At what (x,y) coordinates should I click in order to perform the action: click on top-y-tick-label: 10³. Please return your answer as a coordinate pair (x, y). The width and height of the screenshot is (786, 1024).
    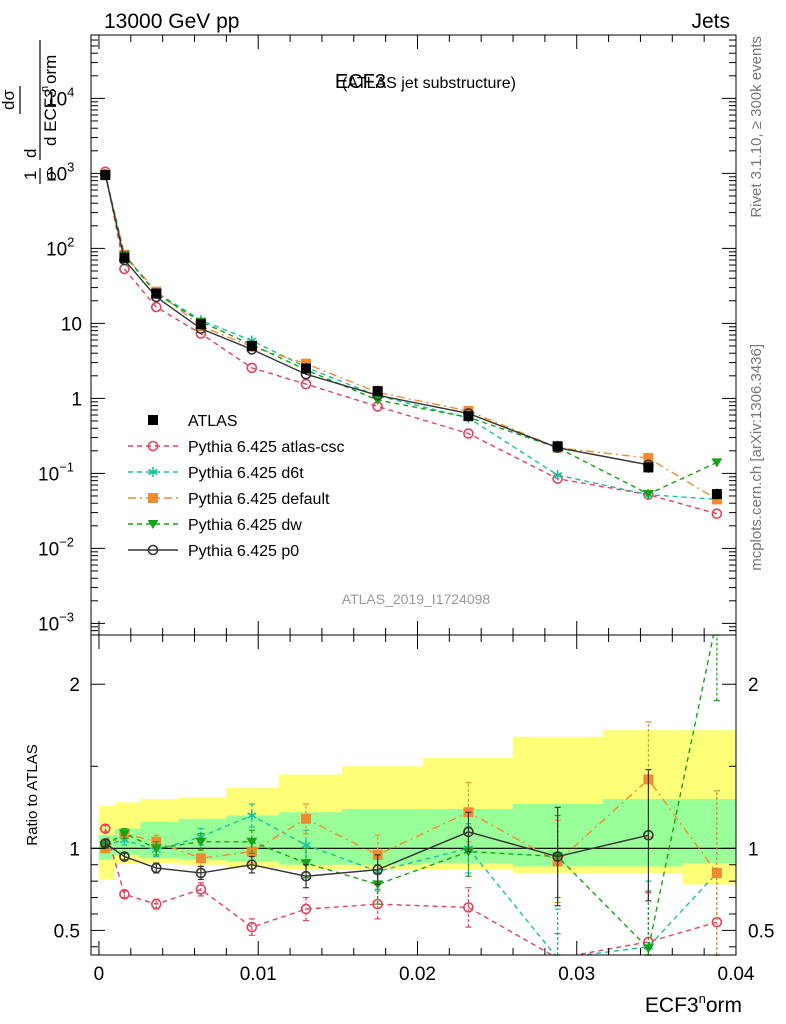
    Looking at the image, I should click on (60, 172).